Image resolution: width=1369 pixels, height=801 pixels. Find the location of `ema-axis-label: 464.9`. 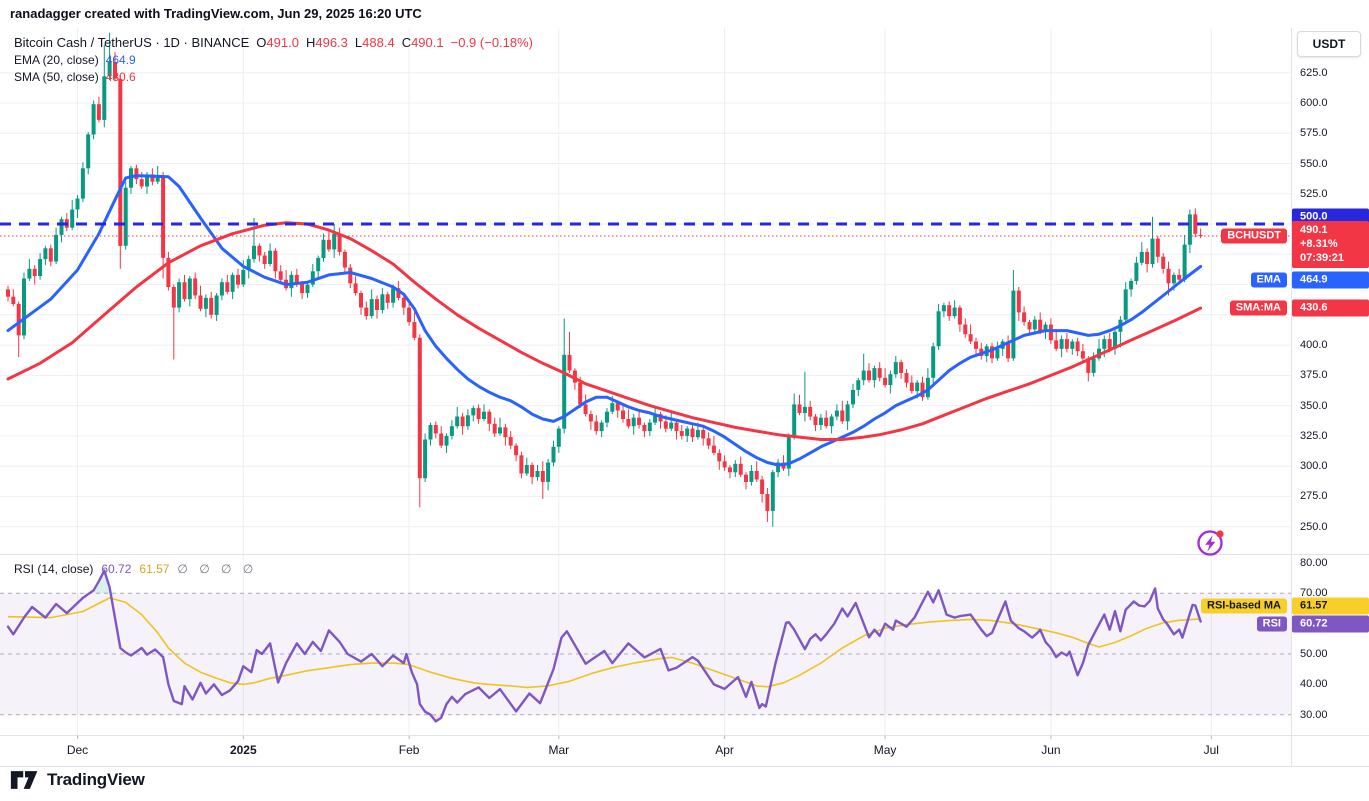

ema-axis-label: 464.9 is located at coordinates (1330, 280).